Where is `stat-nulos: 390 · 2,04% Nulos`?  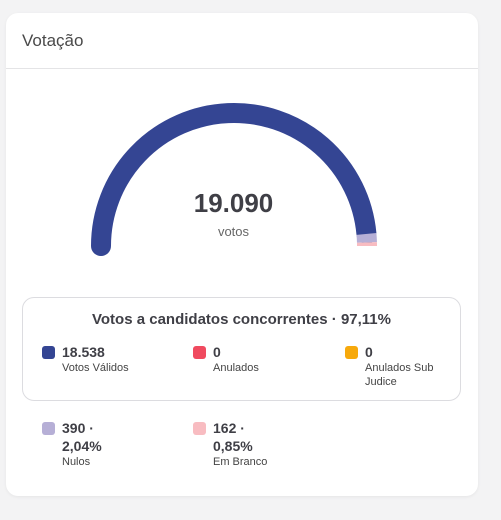
stat-nulos: 390 · 2,04% Nulos is located at coordinates (82, 444).